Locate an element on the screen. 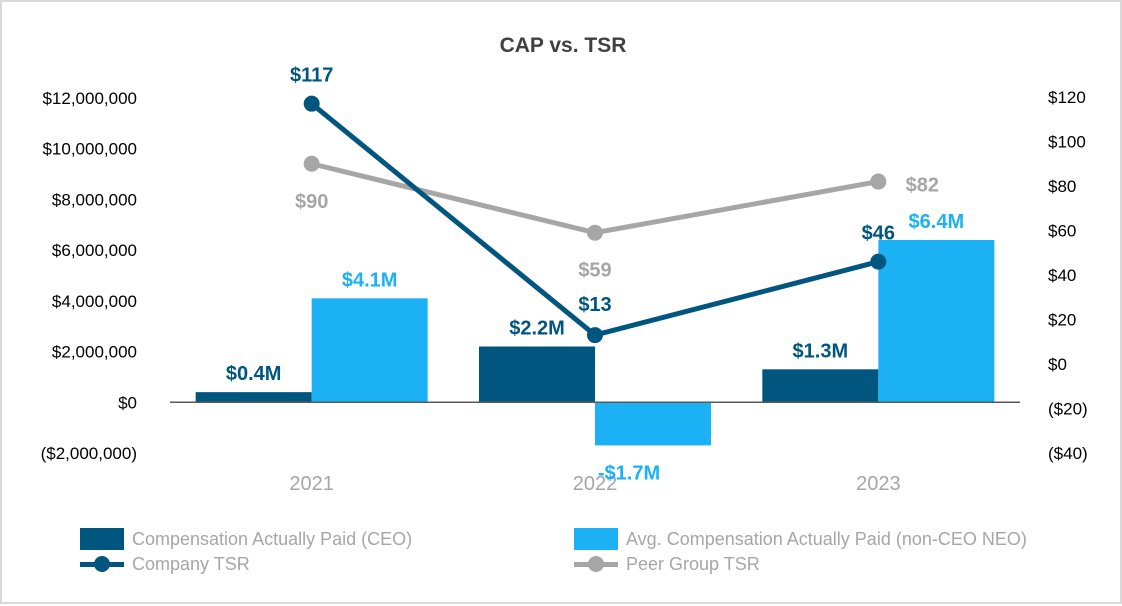  y-left-tick-label: $10,000,000 is located at coordinates (89, 149).